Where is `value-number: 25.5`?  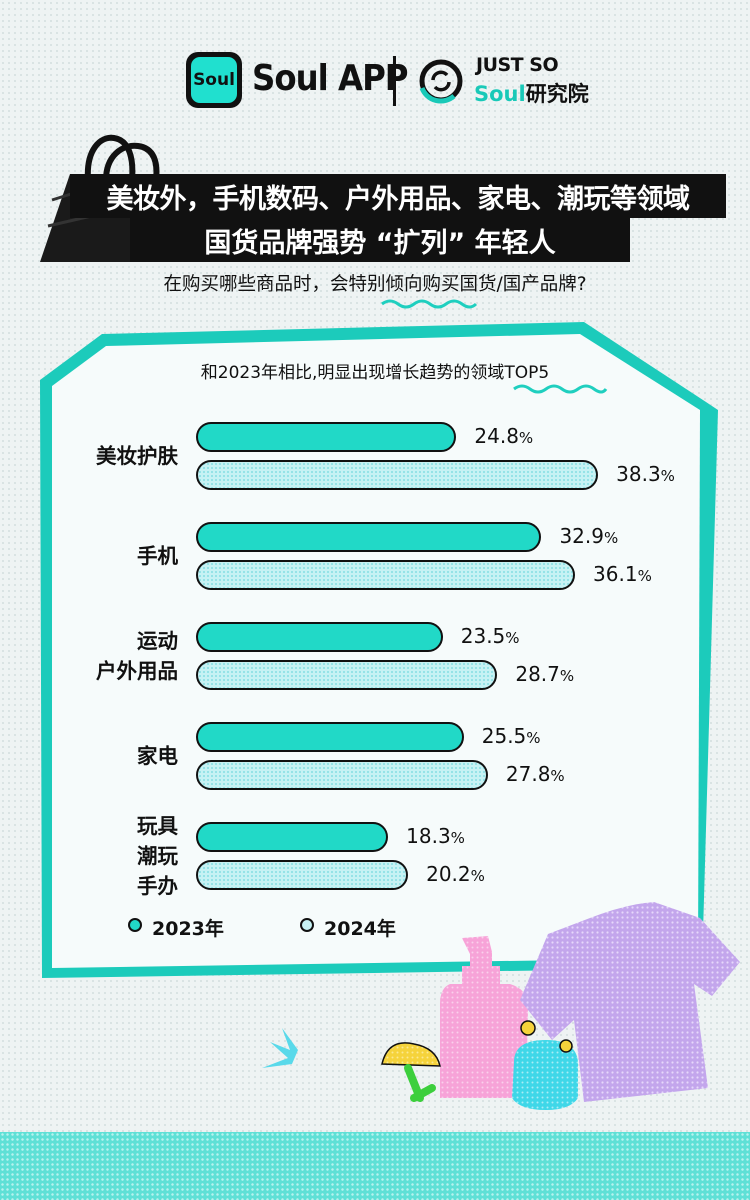 value-number: 25.5 is located at coordinates (504, 736).